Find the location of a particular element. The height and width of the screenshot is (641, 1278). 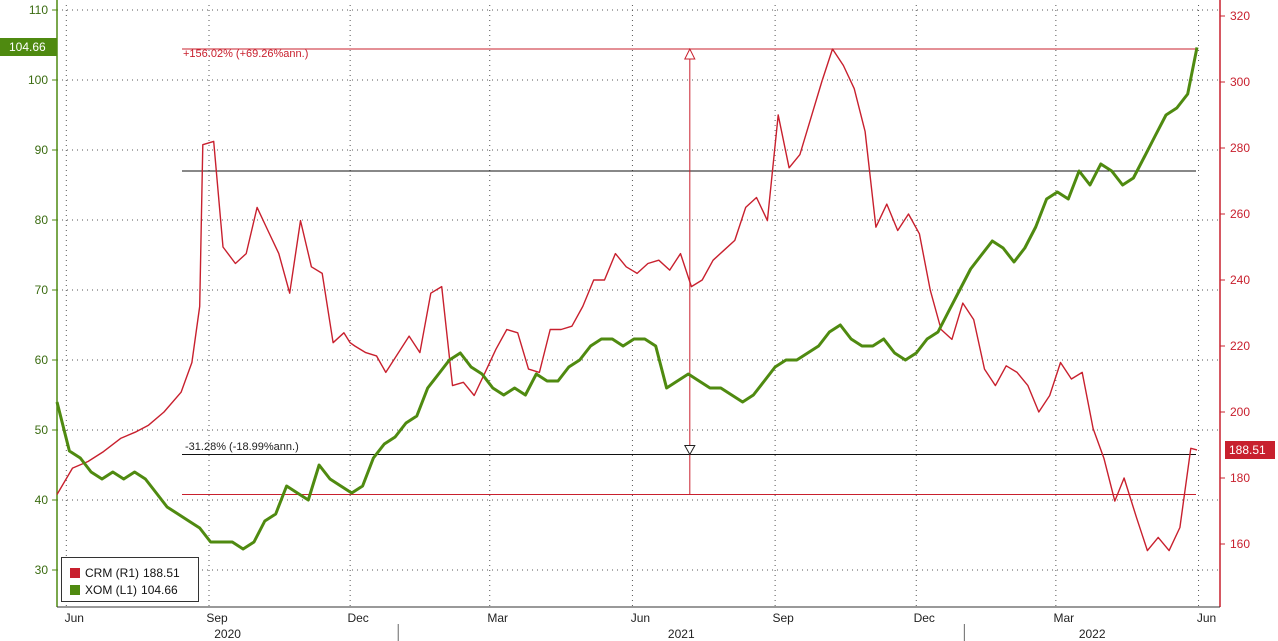

legend-item-crm: CRM (R1) 188.51 is located at coordinates (125, 573).